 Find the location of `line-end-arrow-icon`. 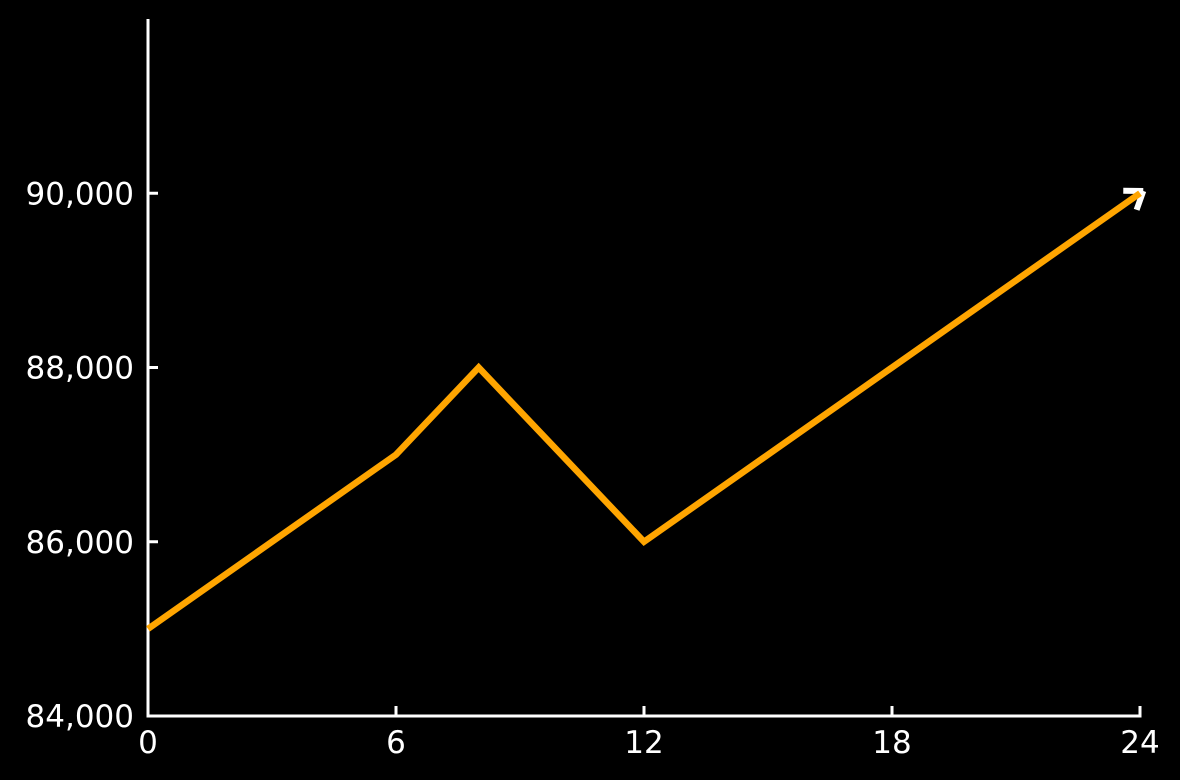

line-end-arrow-icon is located at coordinates (1140, 200).